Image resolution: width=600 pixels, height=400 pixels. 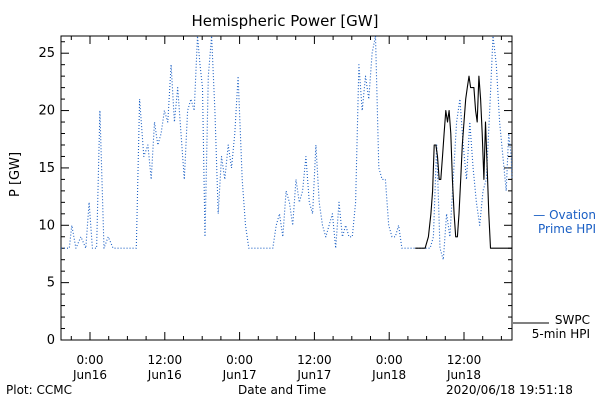 I want to click on x-axis-label: Date and Time, so click(x=282, y=390).